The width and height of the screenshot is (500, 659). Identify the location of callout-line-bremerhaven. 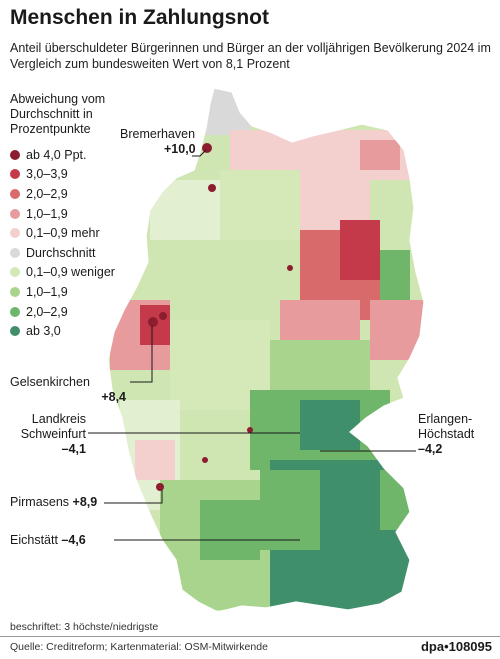
(199, 153).